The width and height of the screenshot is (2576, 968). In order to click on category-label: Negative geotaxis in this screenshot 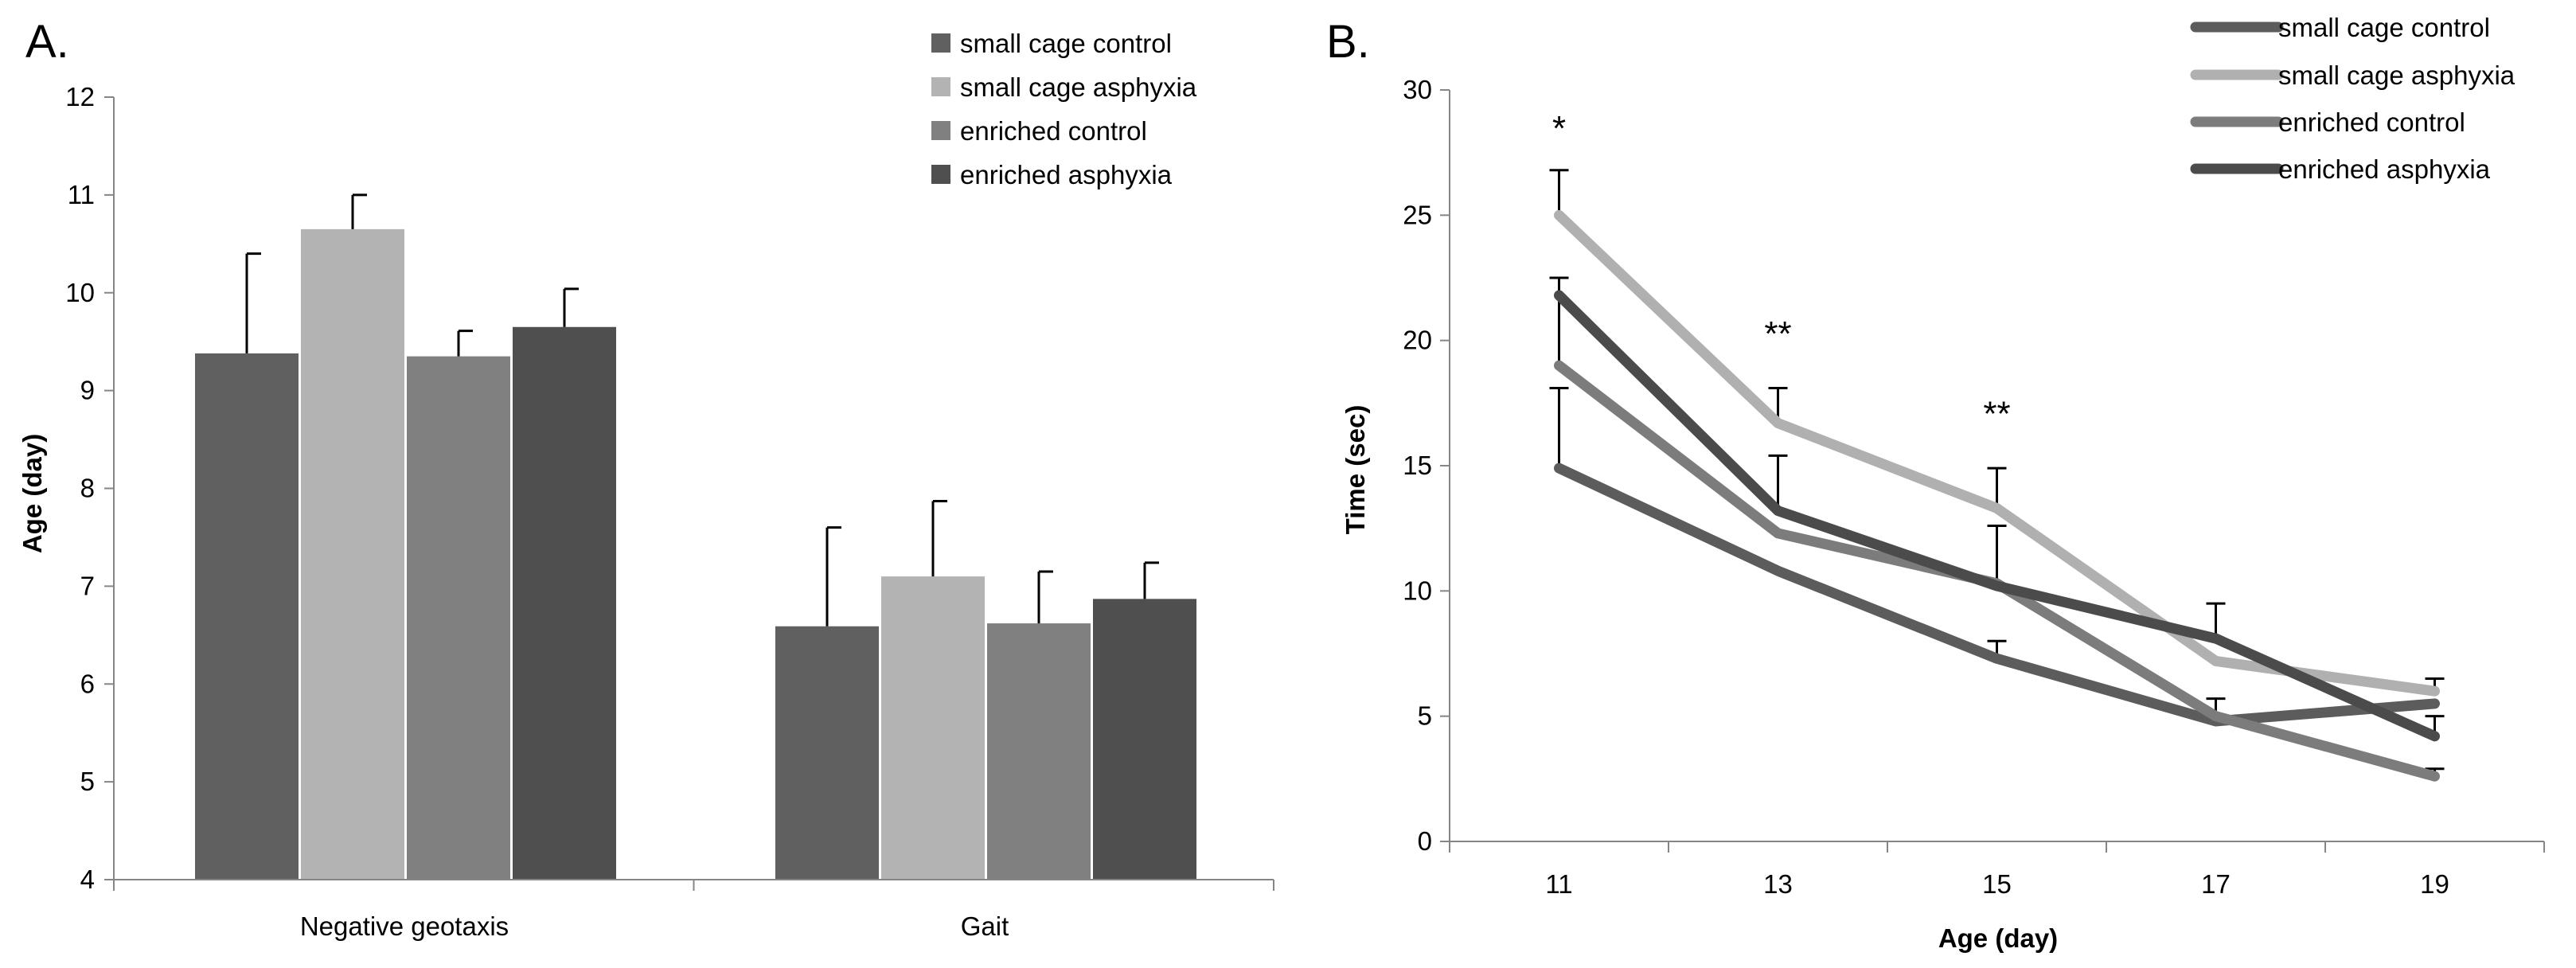, I will do `click(404, 926)`.